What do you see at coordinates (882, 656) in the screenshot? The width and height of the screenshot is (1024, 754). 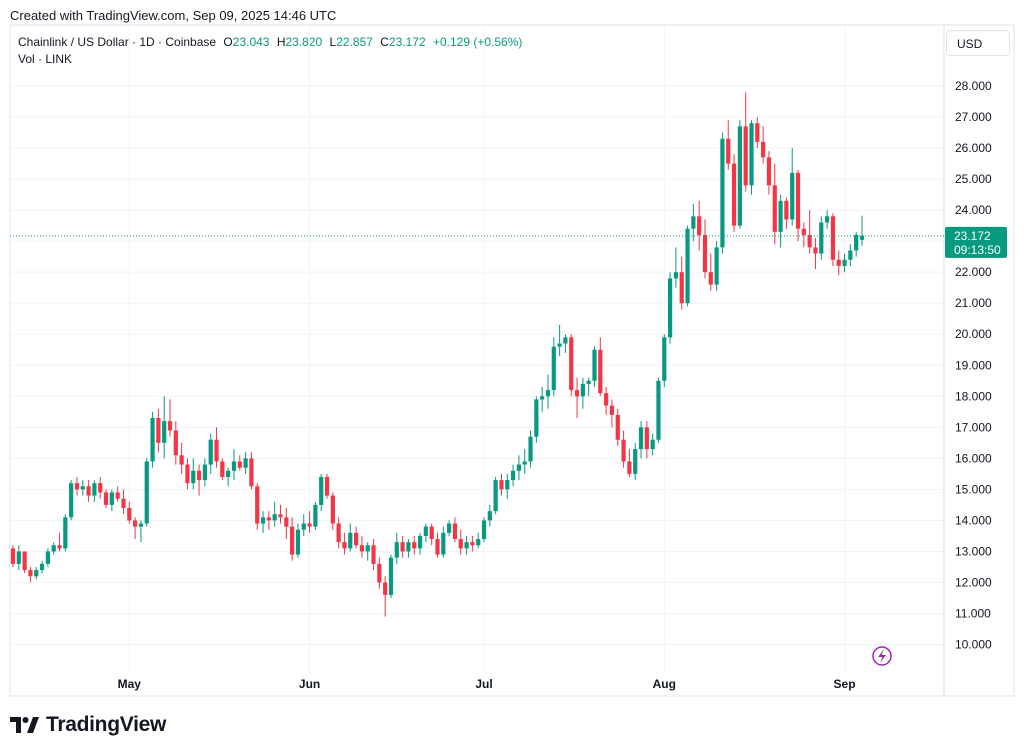 I see `lightning-icon` at bounding box center [882, 656].